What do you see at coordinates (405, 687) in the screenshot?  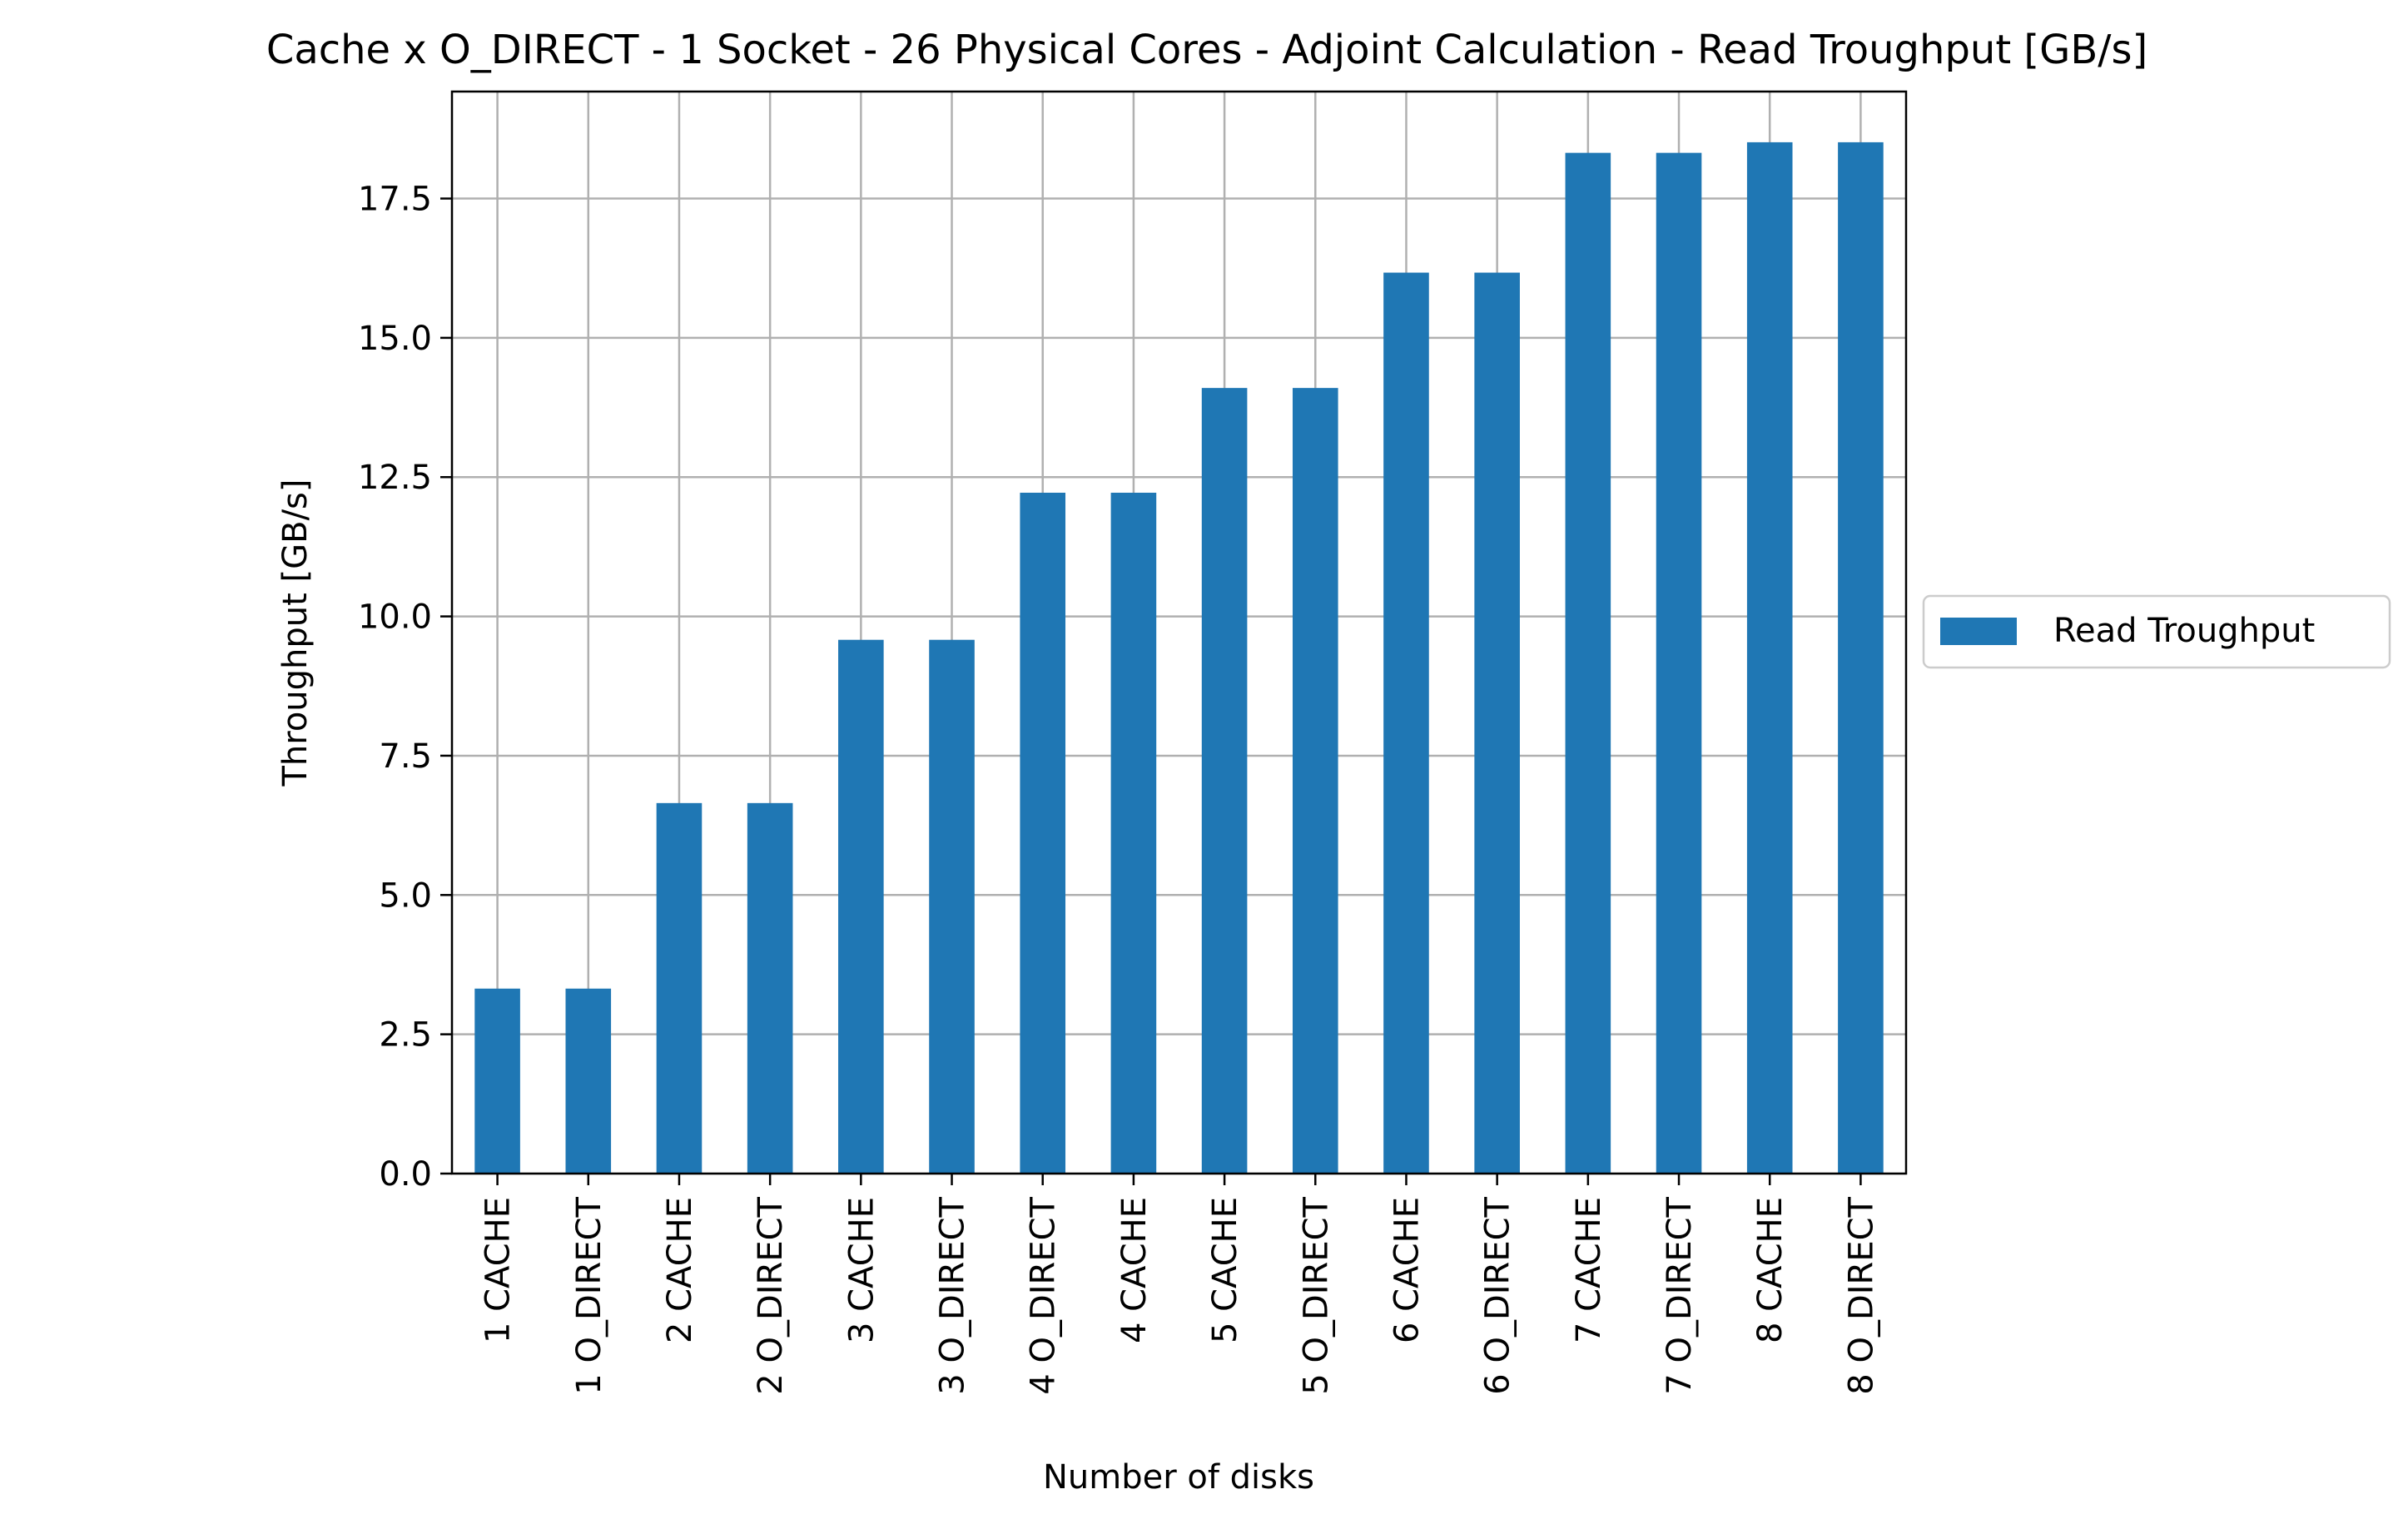 I see `y-axis-ticks: 0.0 2.5 5.0 7.5 10.0 12.5 15.0 17.5` at bounding box center [405, 687].